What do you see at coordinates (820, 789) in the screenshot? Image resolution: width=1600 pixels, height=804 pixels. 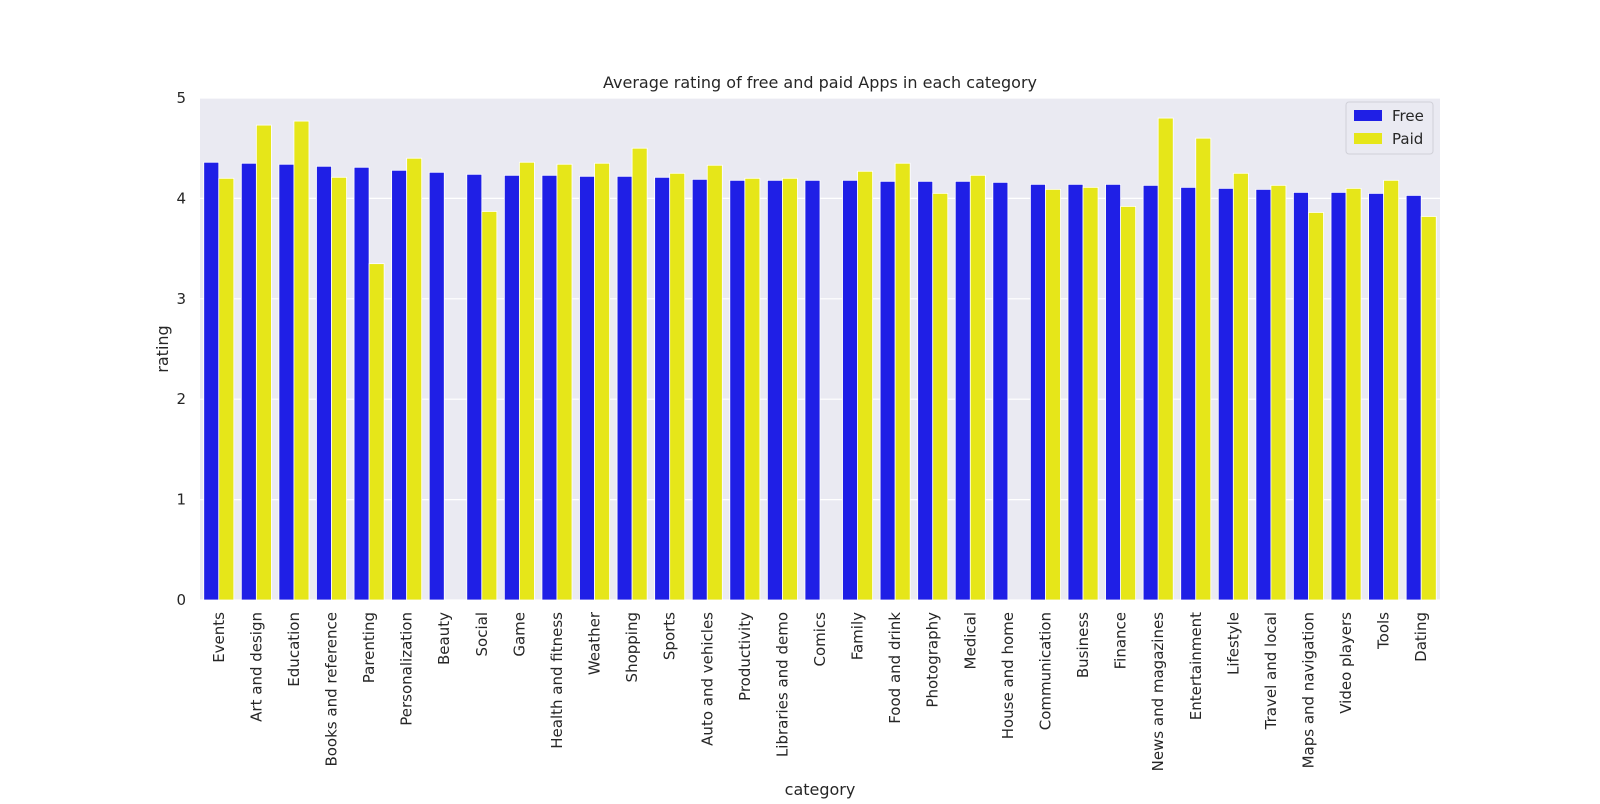 I see `x-axis-label: category` at bounding box center [820, 789].